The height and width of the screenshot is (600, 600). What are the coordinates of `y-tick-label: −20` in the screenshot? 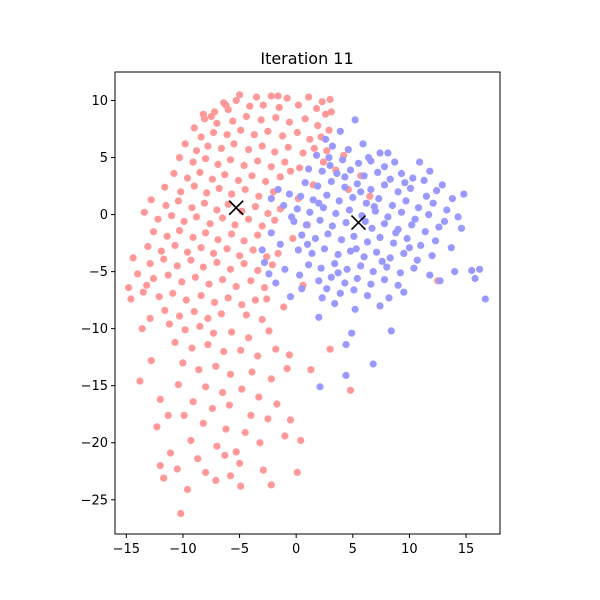 It's located at (94, 443).